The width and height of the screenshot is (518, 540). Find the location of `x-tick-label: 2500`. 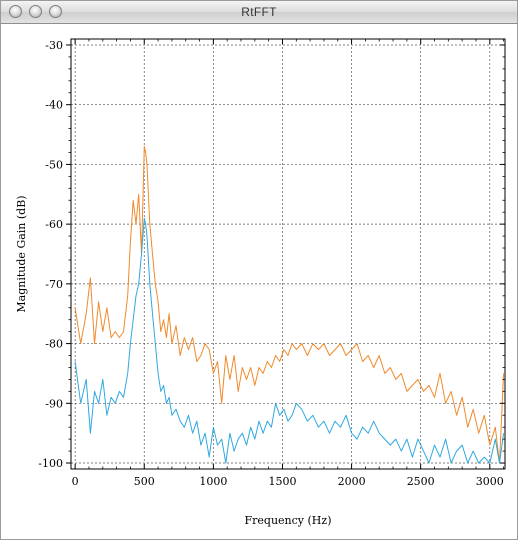

x-tick-label: 2500 is located at coordinates (421, 481).